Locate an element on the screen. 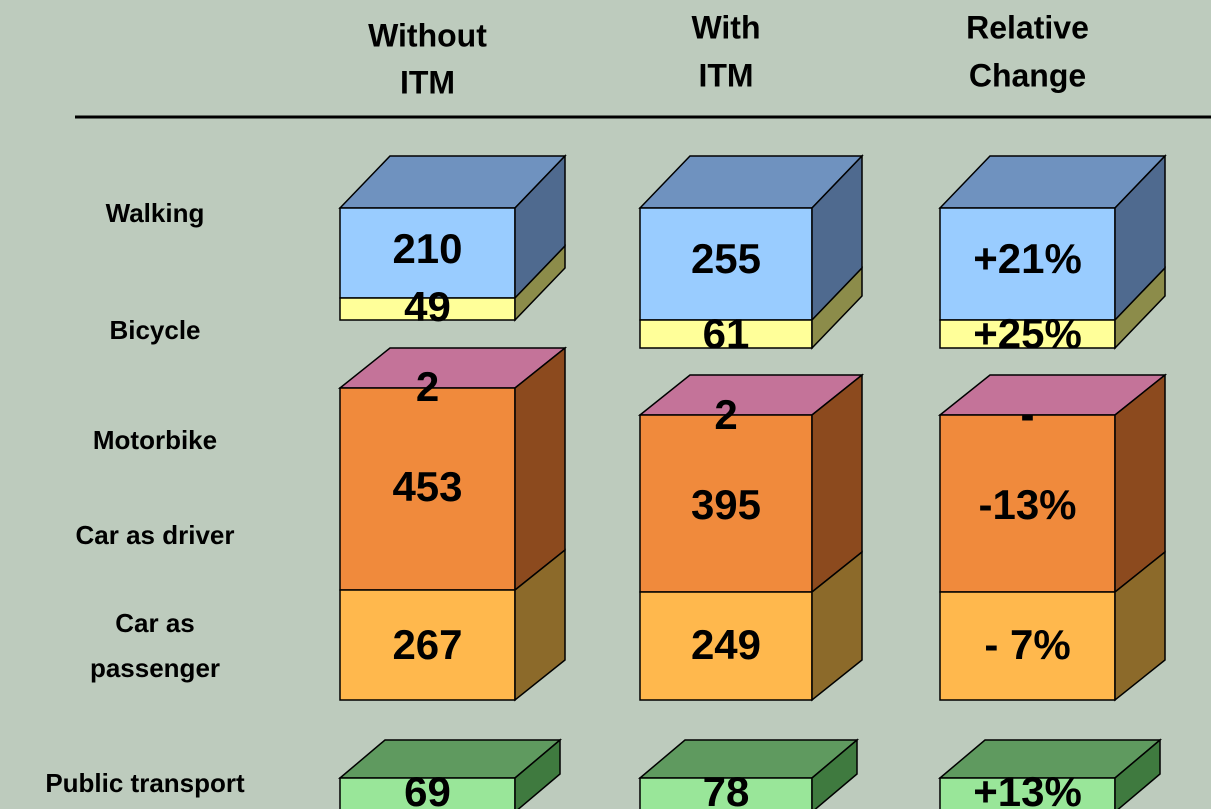 The image size is (1211, 809). cell-value: 255 is located at coordinates (726, 258).